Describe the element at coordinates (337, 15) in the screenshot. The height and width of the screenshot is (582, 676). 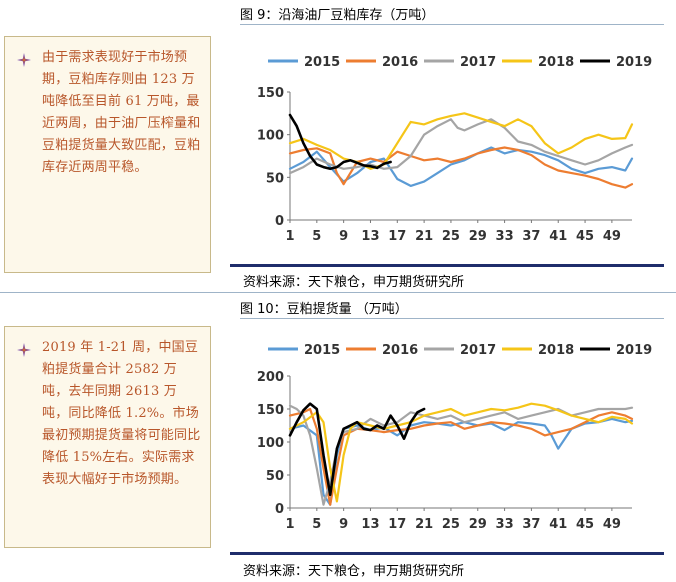
I see `chart-caption-1: 图 9：沿海油厂豆粕库存（万吨）` at that location.